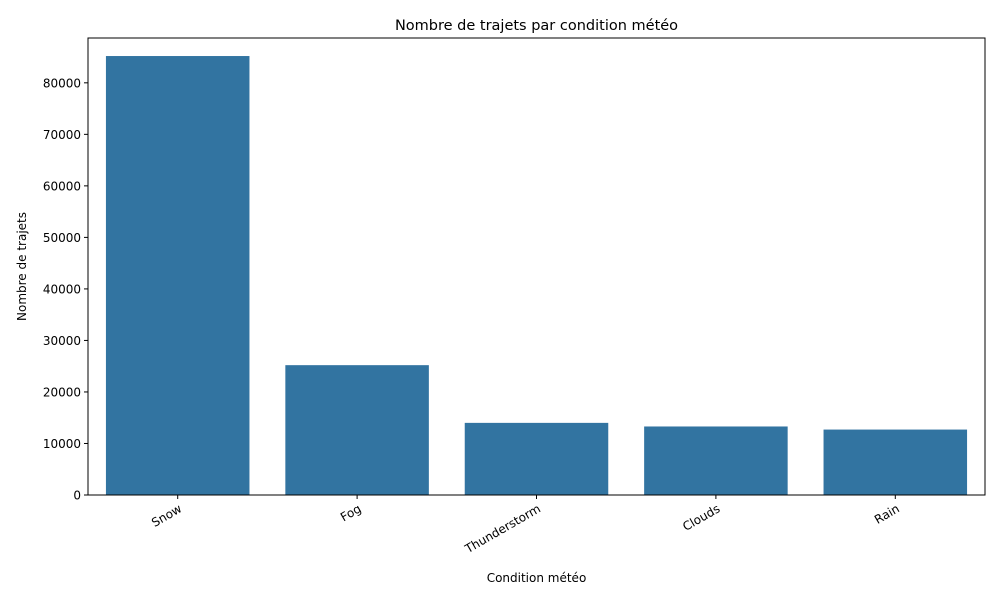 The image size is (1000, 600). What do you see at coordinates (701, 517) in the screenshot?
I see `x-tick-label: Clouds` at bounding box center [701, 517].